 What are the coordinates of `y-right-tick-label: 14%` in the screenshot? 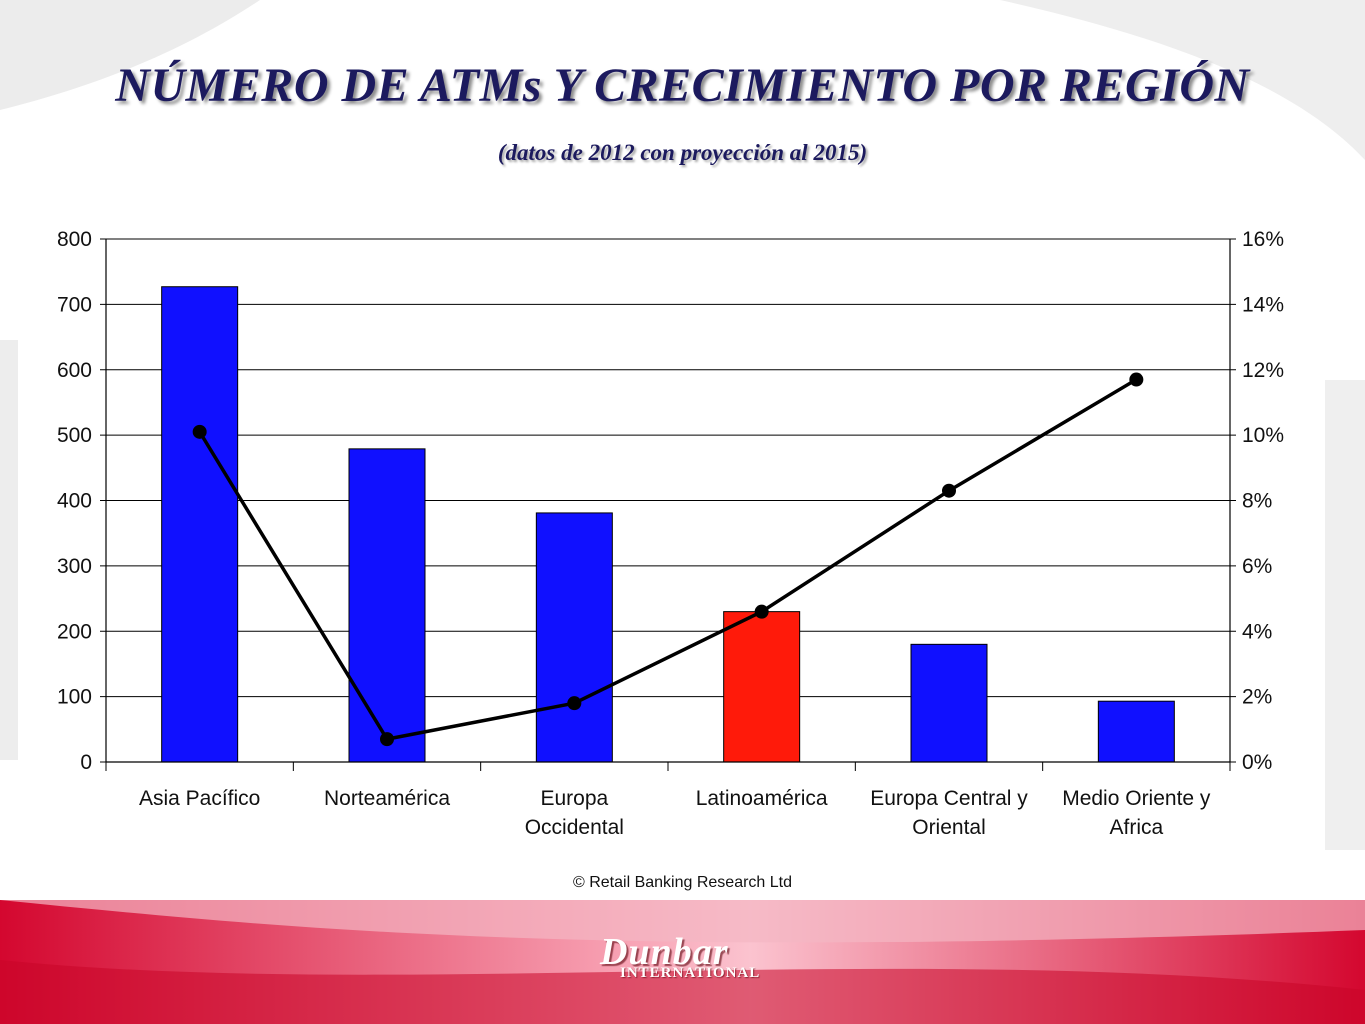 It's located at (1263, 304).